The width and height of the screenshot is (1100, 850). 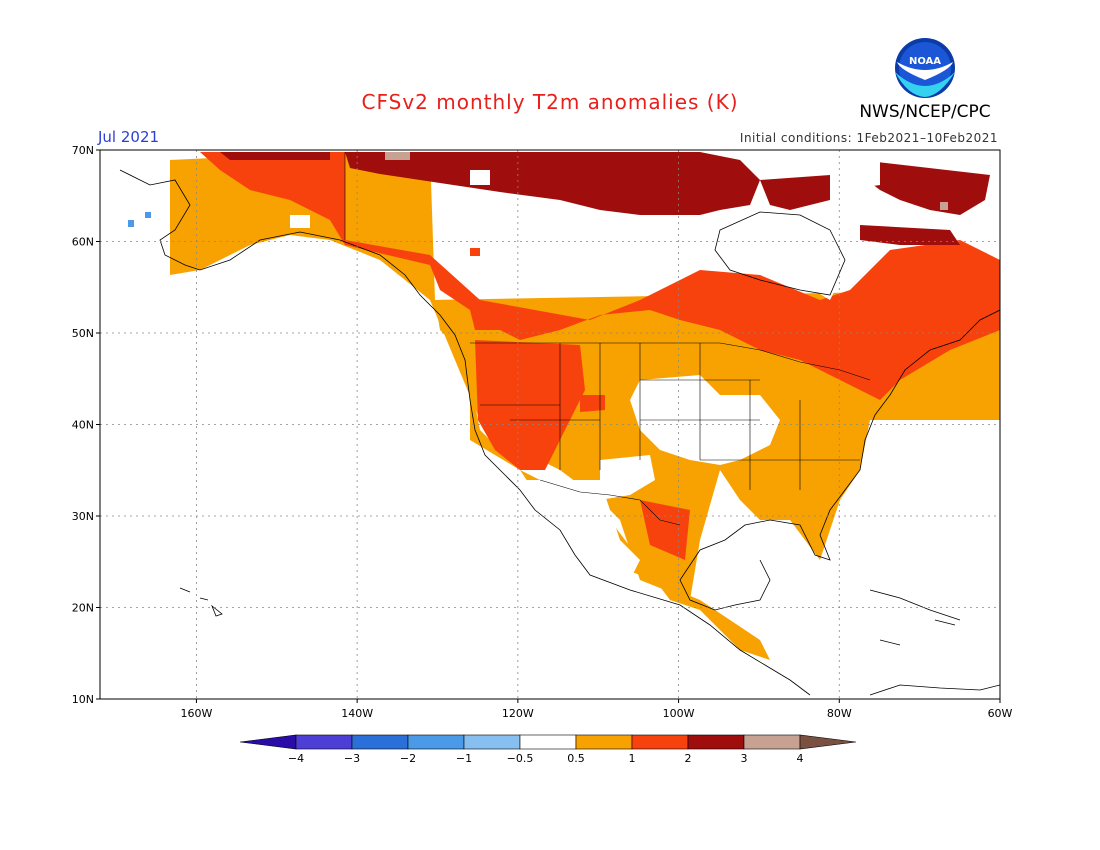 I want to click on valid-month-label: Jul 2021, so click(x=129, y=137).